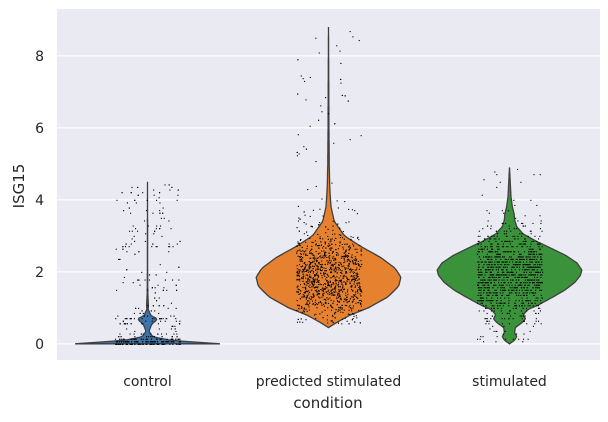  I want to click on x-tick-stimulated: stimulated, so click(509, 382).